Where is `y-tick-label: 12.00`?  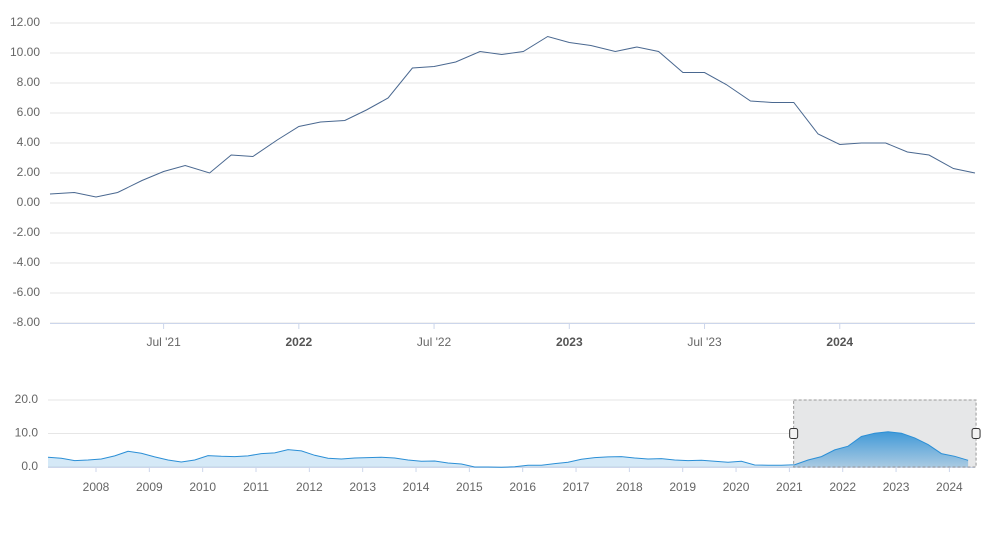
y-tick-label: 12.00 is located at coordinates (25, 22).